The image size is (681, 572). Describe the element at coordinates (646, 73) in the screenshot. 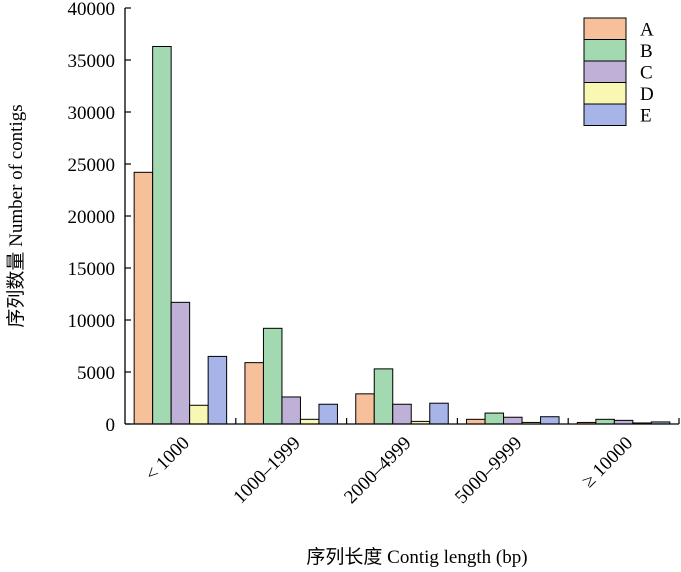

I see `legend-label-c: C` at that location.